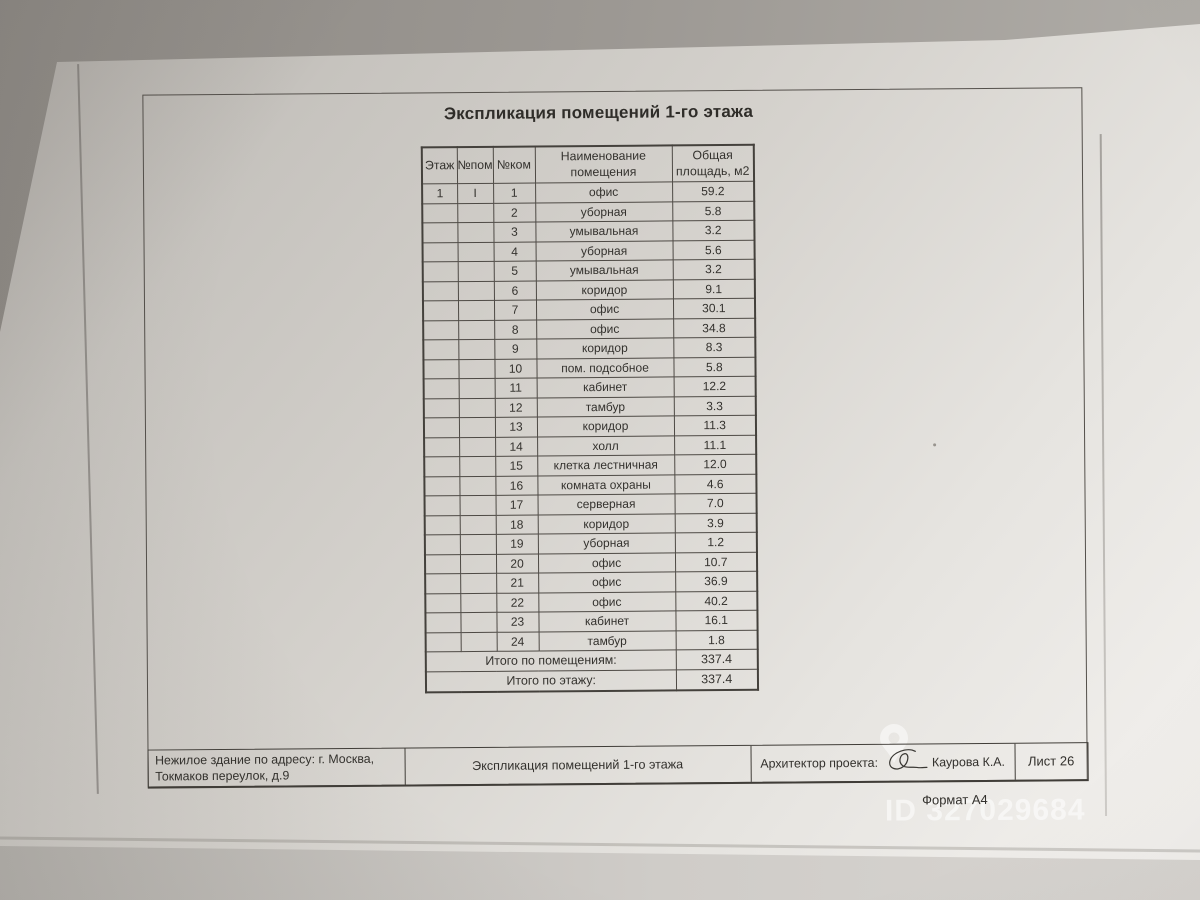 The width and height of the screenshot is (1200, 905). Describe the element at coordinates (604, 251) in the screenshot. I see `cell-name: уборная` at that location.